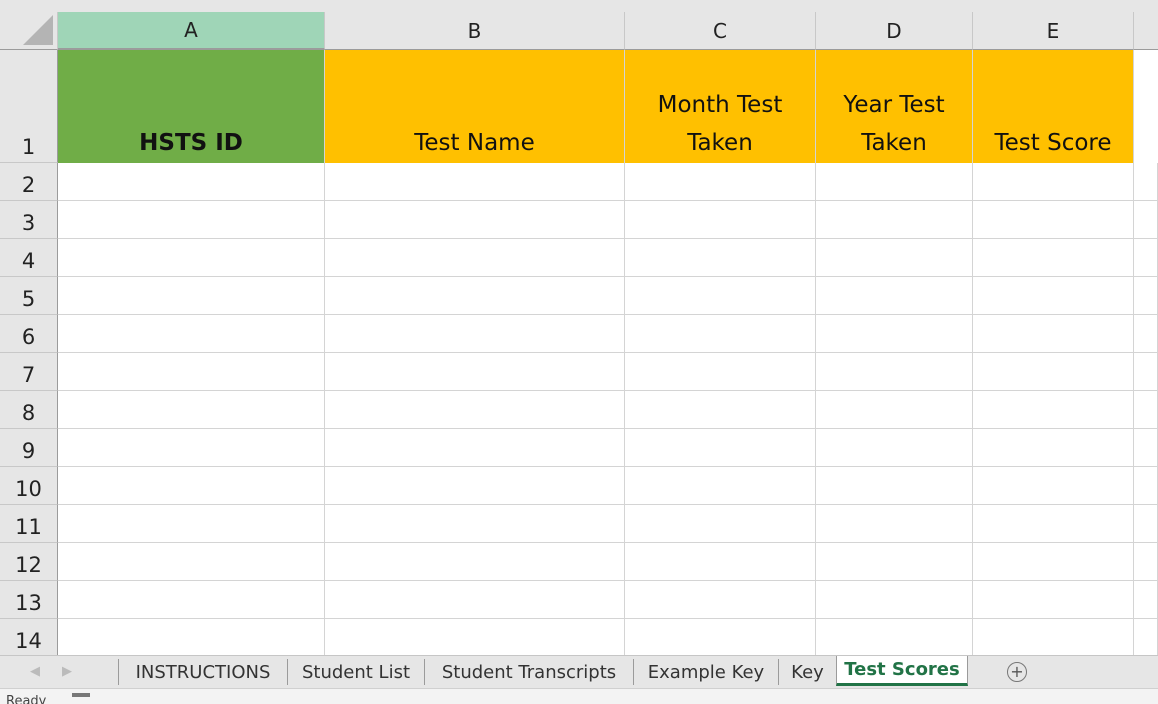 The height and width of the screenshot is (704, 1158). I want to click on row-header-4: 4, so click(29, 258).